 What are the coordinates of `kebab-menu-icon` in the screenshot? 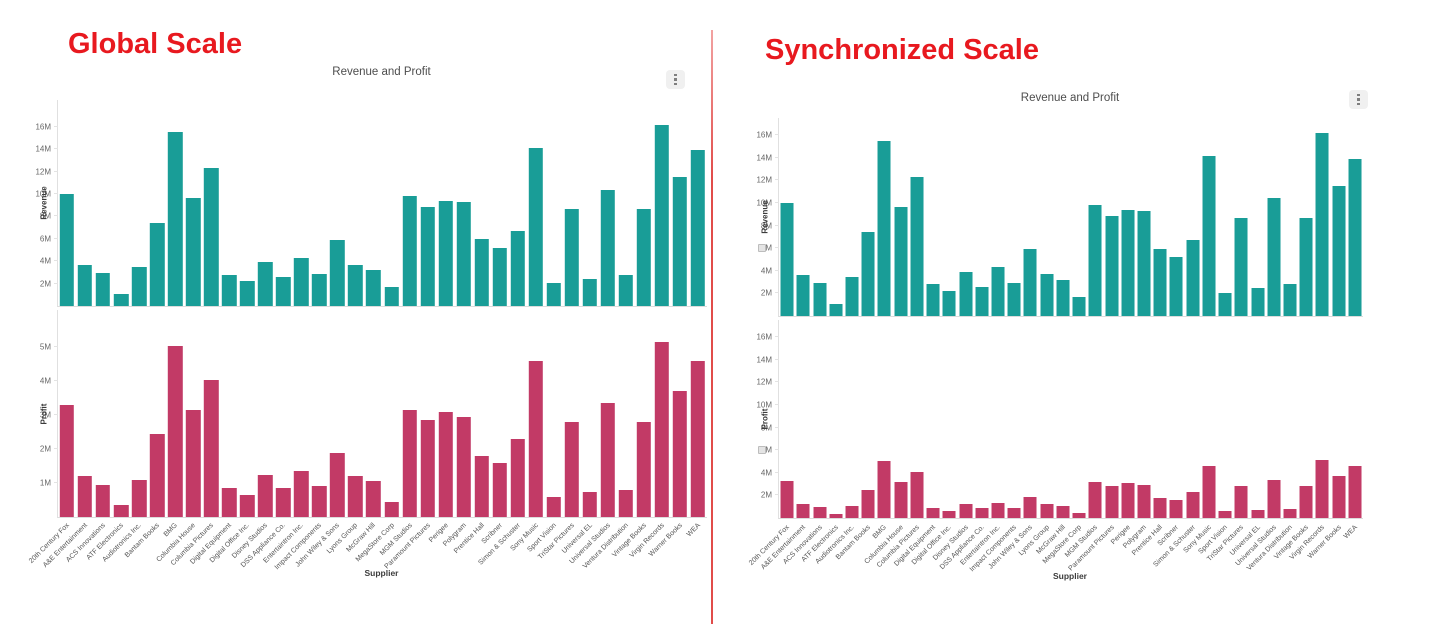 It's located at (1358, 99).